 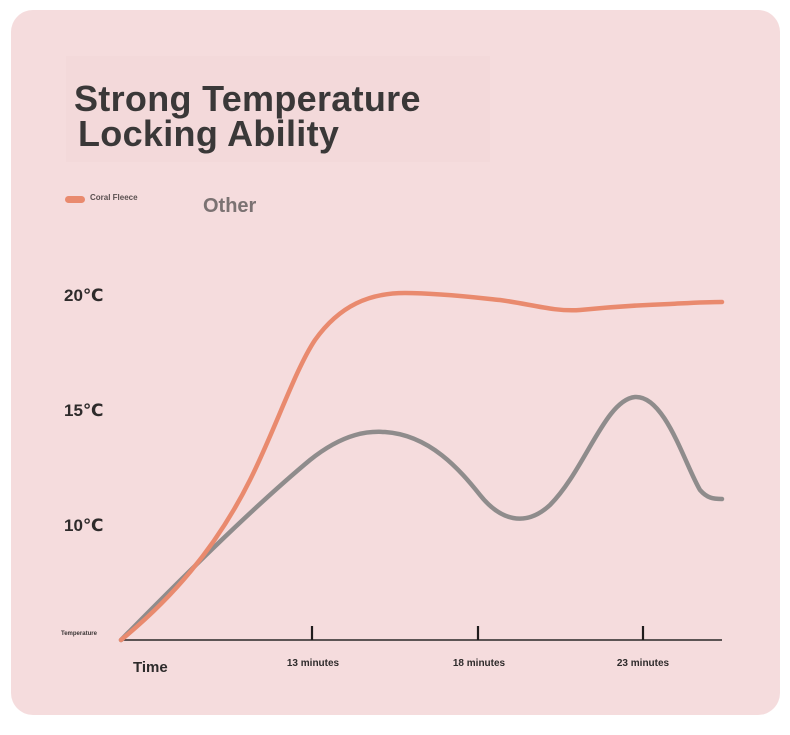 What do you see at coordinates (84, 295) in the screenshot?
I see `y-tick-label-20: 20℃` at bounding box center [84, 295].